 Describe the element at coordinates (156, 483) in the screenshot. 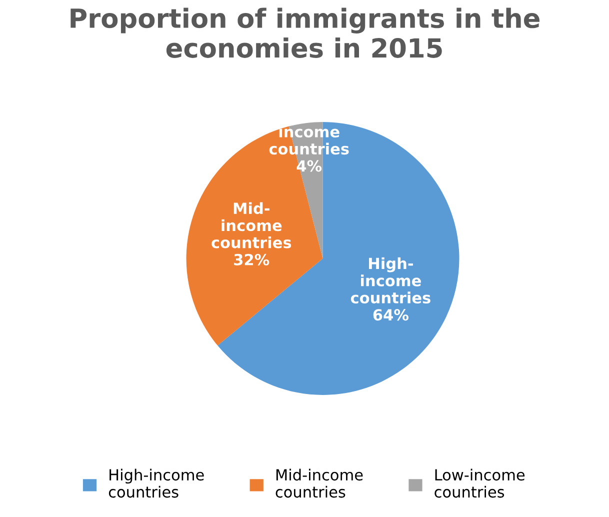

I see `legend-label: High-income countries` at that location.